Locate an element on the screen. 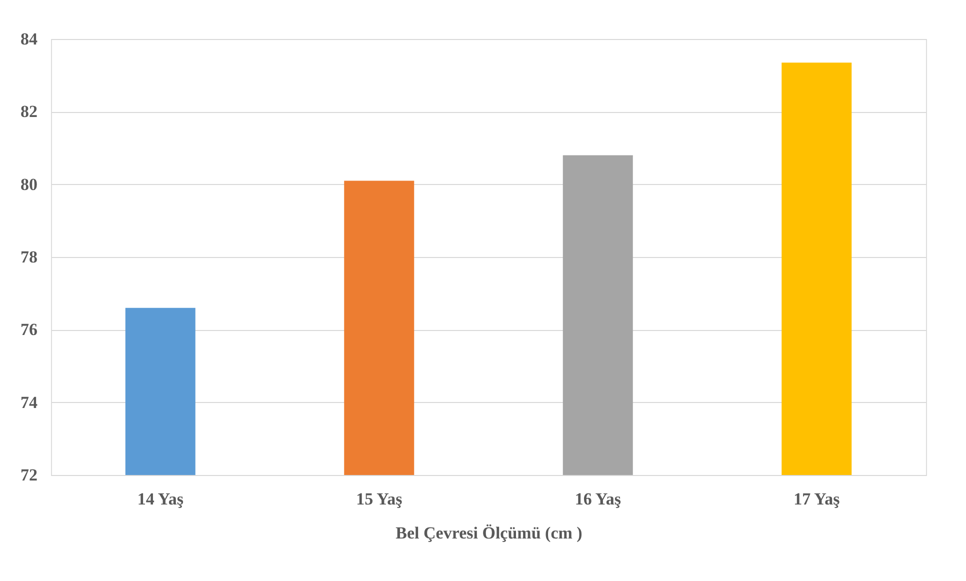 This screenshot has height=581, width=966. y-tick-label: 82 is located at coordinates (29, 112).